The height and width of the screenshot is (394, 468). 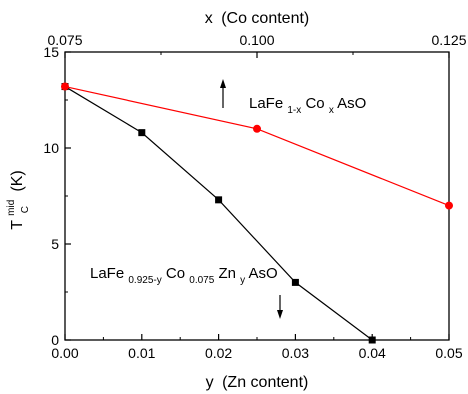 I want to click on arrow-down, so click(x=280, y=307).